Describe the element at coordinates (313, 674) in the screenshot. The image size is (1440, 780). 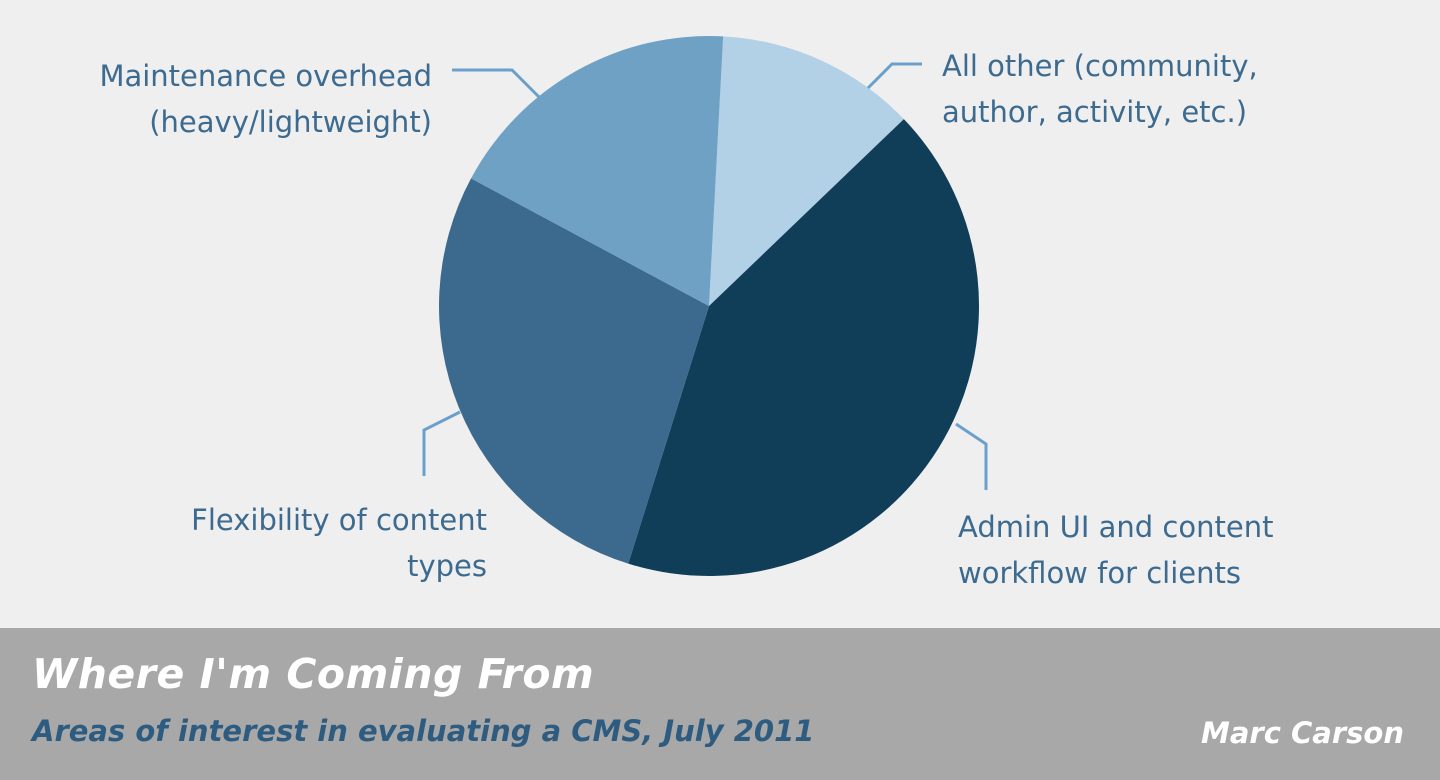
I see `chart-title: Where I'm Coming From` at that location.